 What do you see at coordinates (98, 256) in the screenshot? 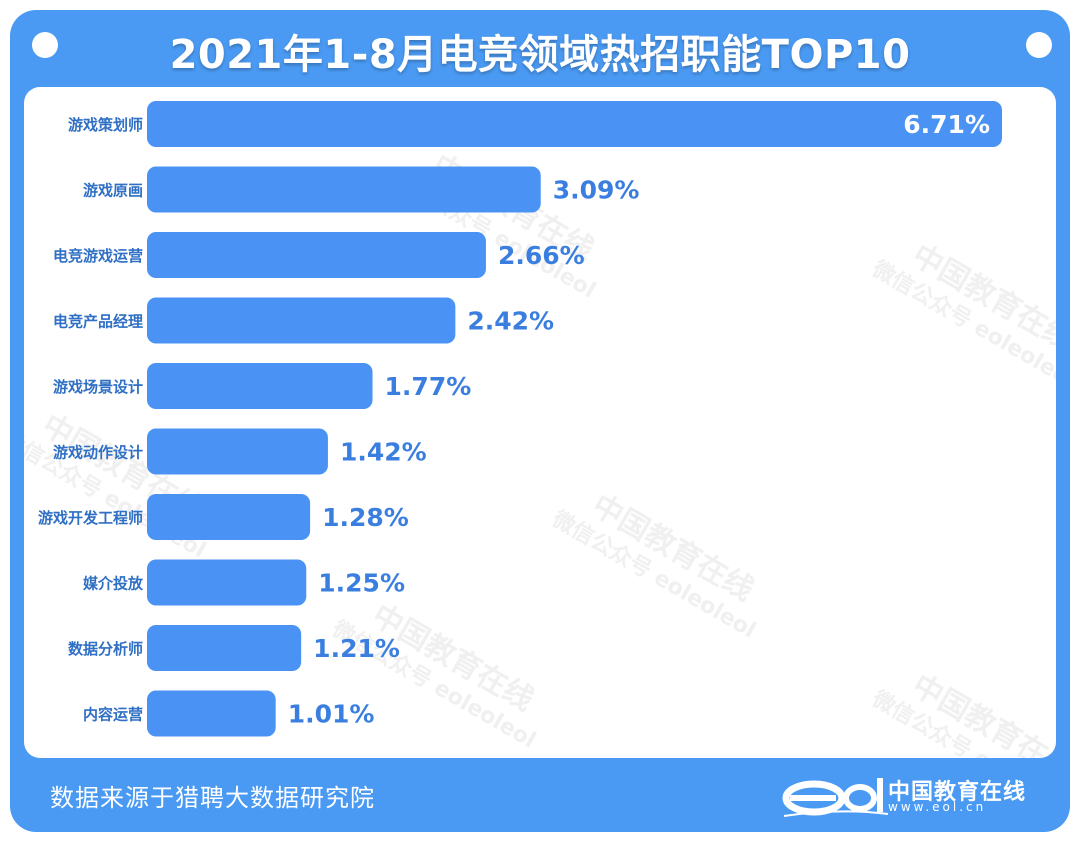
I see `category-label: 电竞游戏运营` at bounding box center [98, 256].